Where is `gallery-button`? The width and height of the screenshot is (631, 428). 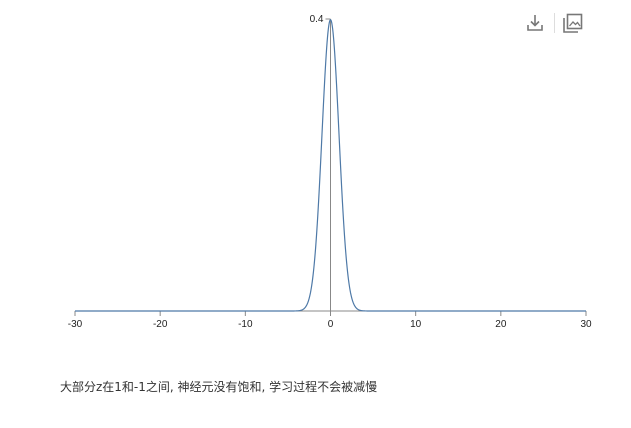
gallery-button is located at coordinates (573, 23).